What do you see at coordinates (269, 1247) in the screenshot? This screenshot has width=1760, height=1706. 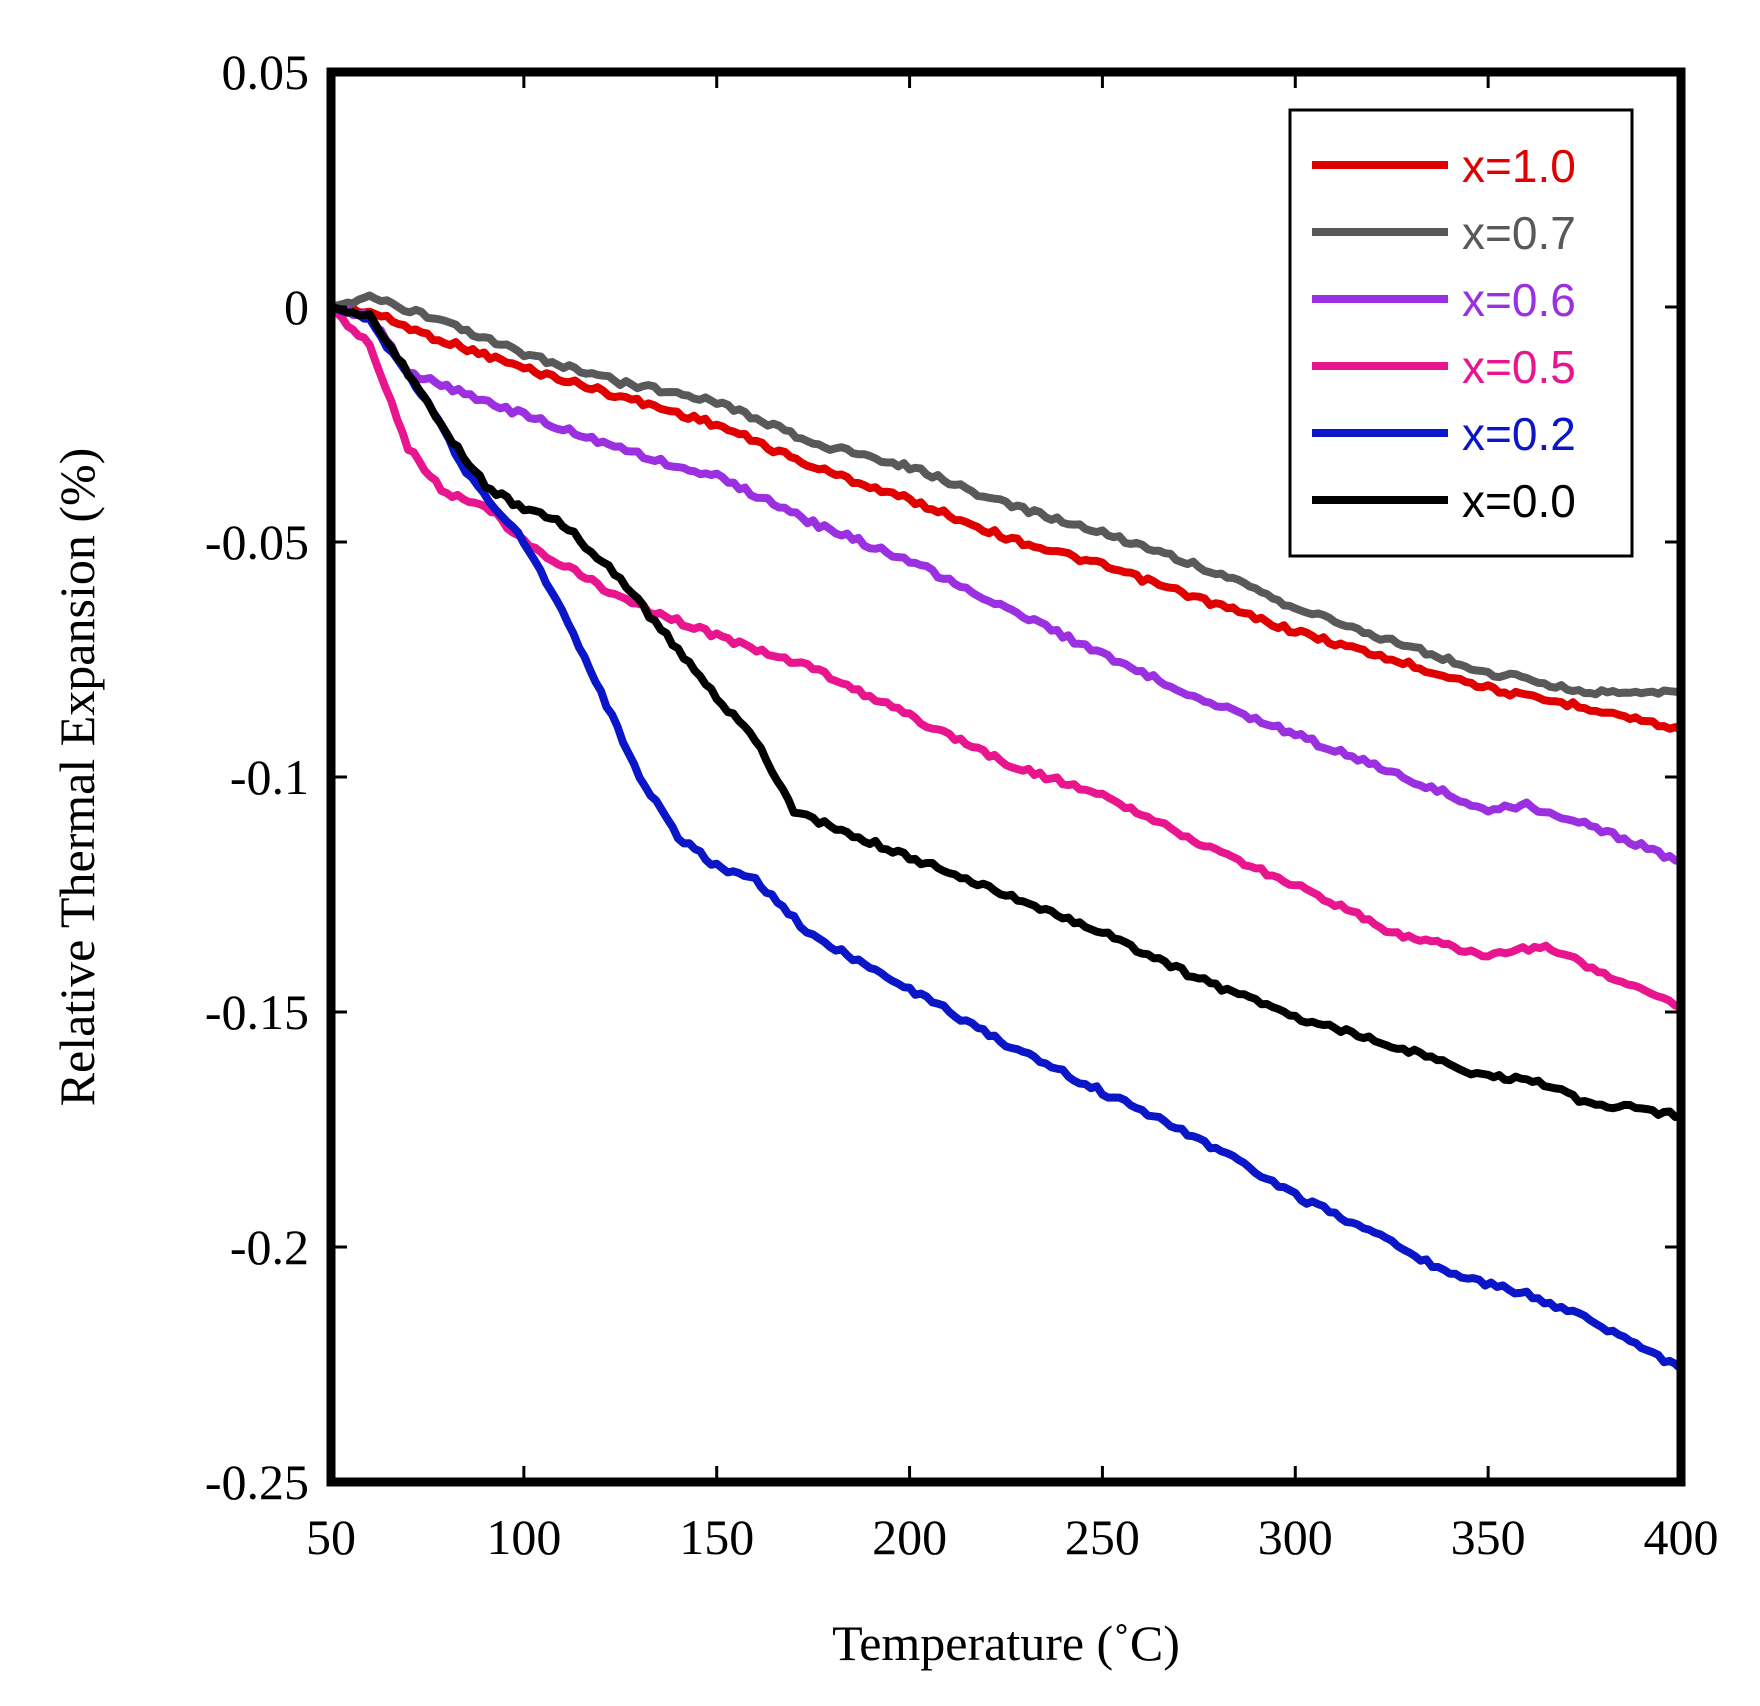 I see `y-tick-label: -0.2` at bounding box center [269, 1247].